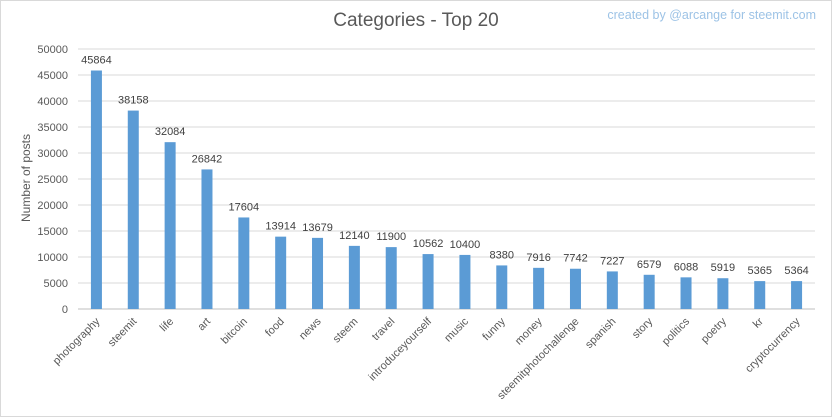 The height and width of the screenshot is (417, 832). What do you see at coordinates (281, 272) in the screenshot?
I see `bar-food` at bounding box center [281, 272].